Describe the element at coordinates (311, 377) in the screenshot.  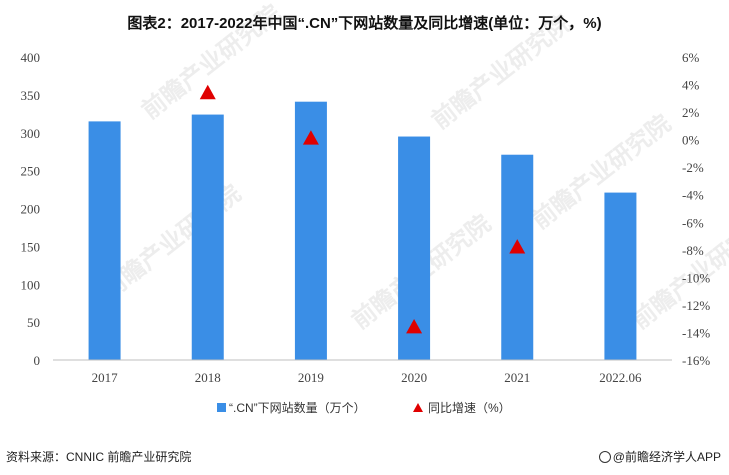
I see `x-axis-tick-label: 2019` at that location.